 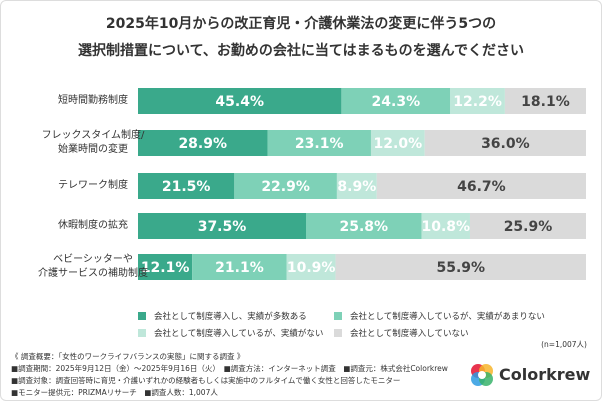 I want to click on value-label: 10.9%, so click(x=311, y=268).